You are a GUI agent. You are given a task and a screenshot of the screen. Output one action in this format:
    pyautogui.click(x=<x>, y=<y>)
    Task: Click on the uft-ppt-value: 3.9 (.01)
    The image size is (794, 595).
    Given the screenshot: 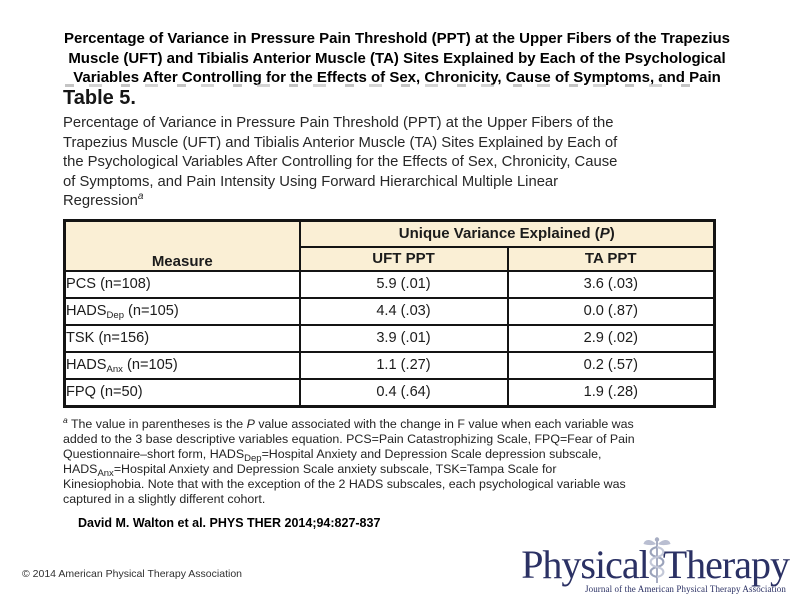 What is the action you would take?
    pyautogui.click(x=403, y=338)
    